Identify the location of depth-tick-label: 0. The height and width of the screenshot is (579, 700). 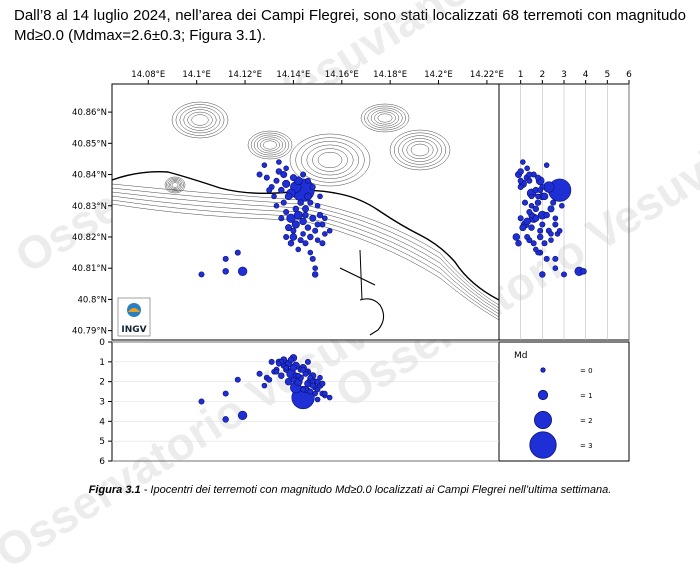
(102, 343).